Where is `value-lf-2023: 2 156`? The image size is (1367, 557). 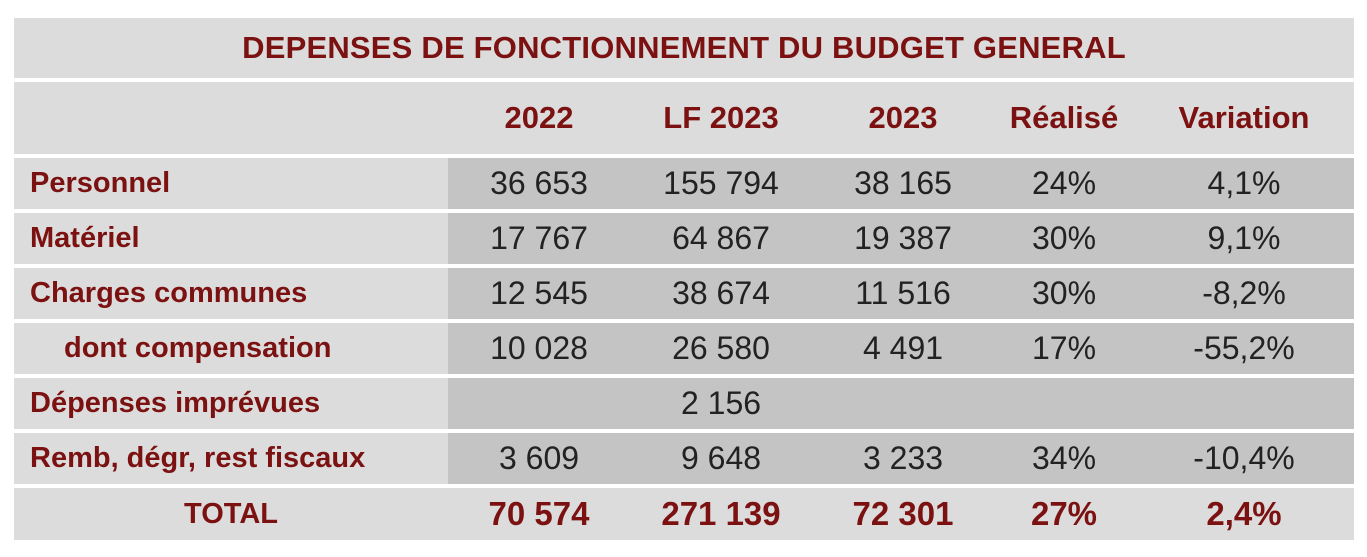
value-lf-2023: 2 156 is located at coordinates (721, 403).